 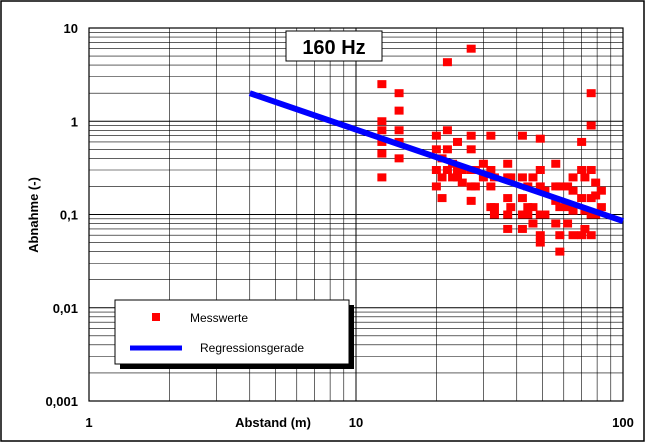 I want to click on chart-title-background, so click(x=334, y=46).